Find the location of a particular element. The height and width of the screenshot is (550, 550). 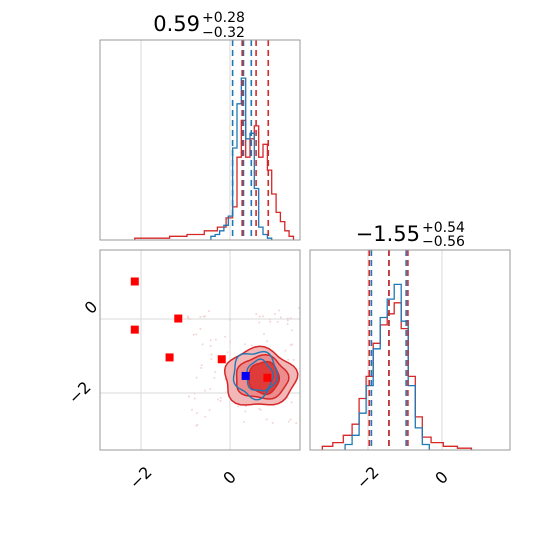

contour-outer-blue is located at coordinates (255, 375).